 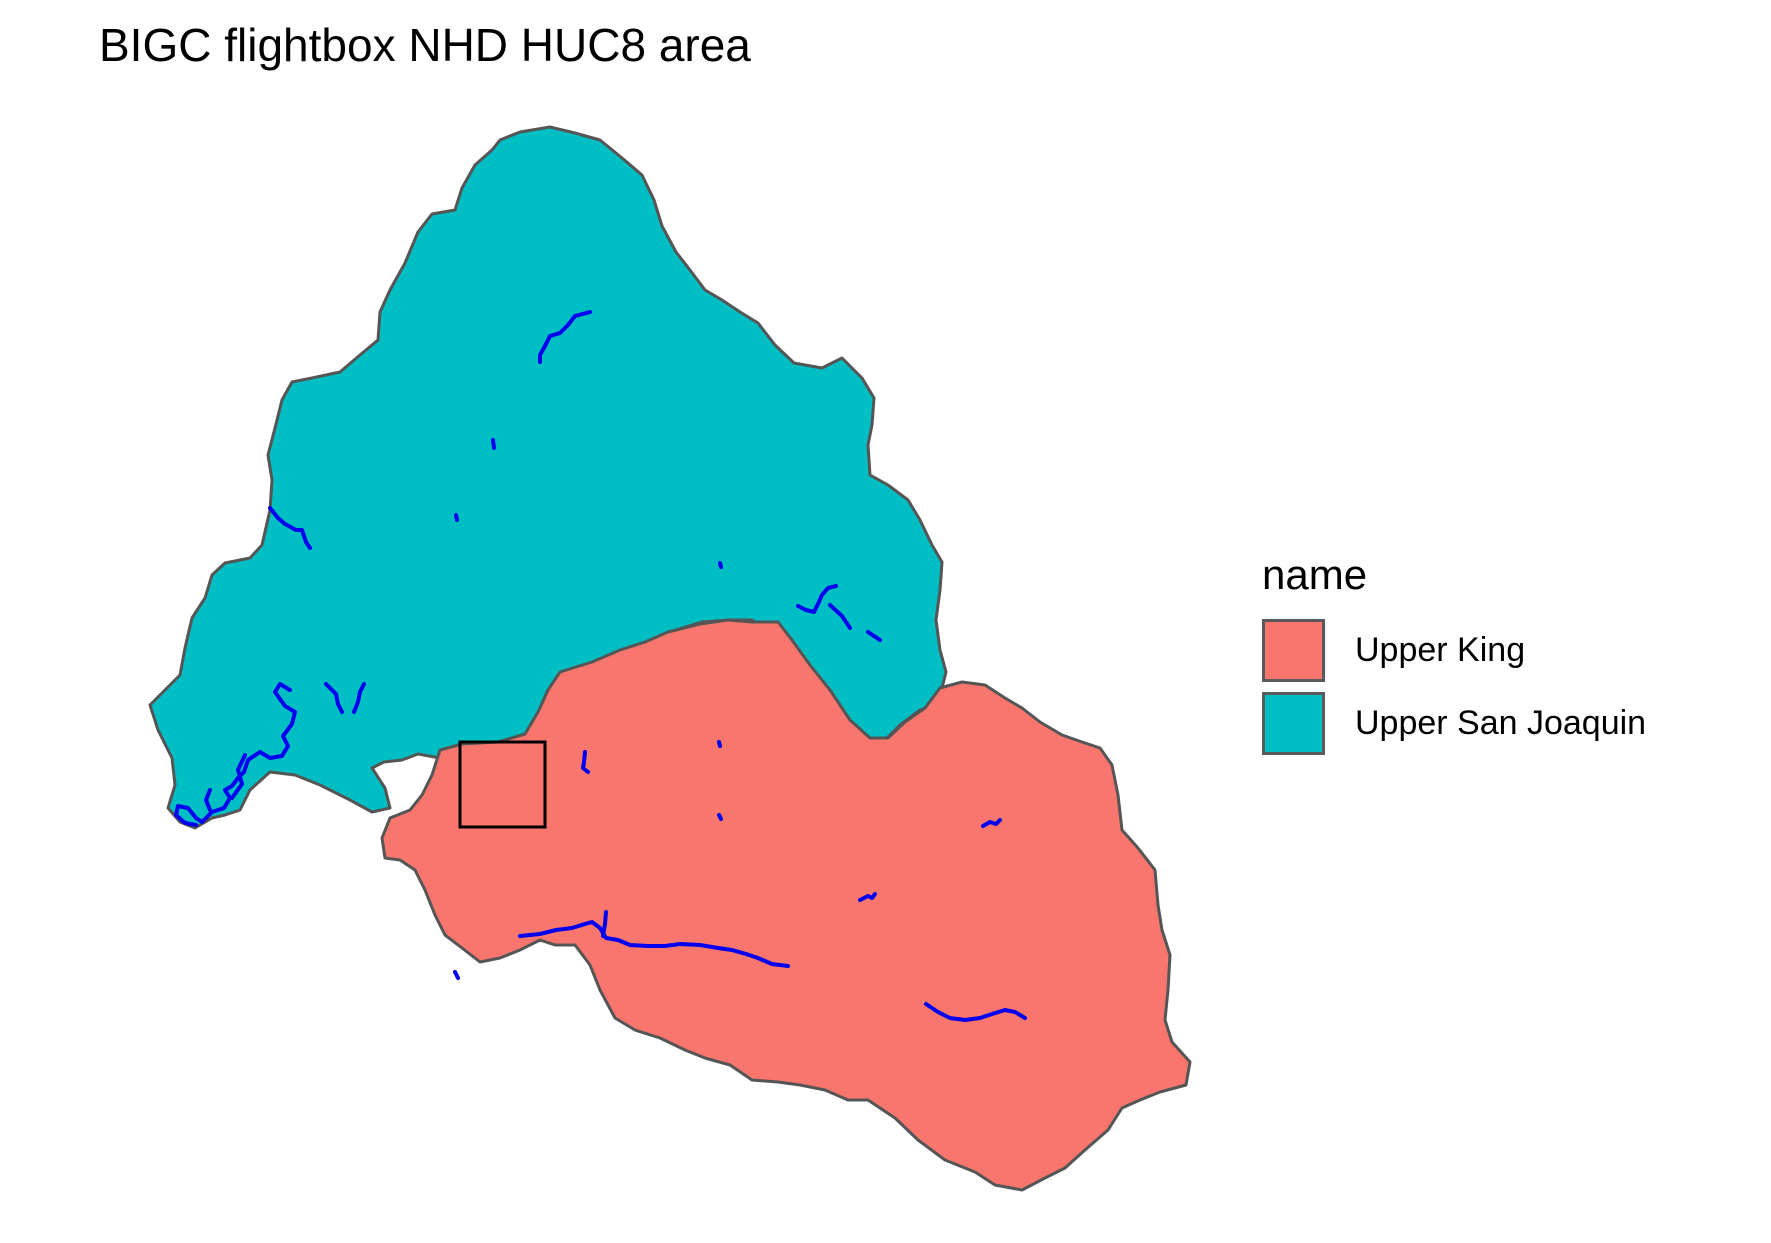 What do you see at coordinates (1315, 574) in the screenshot?
I see `legend-title: name` at bounding box center [1315, 574].